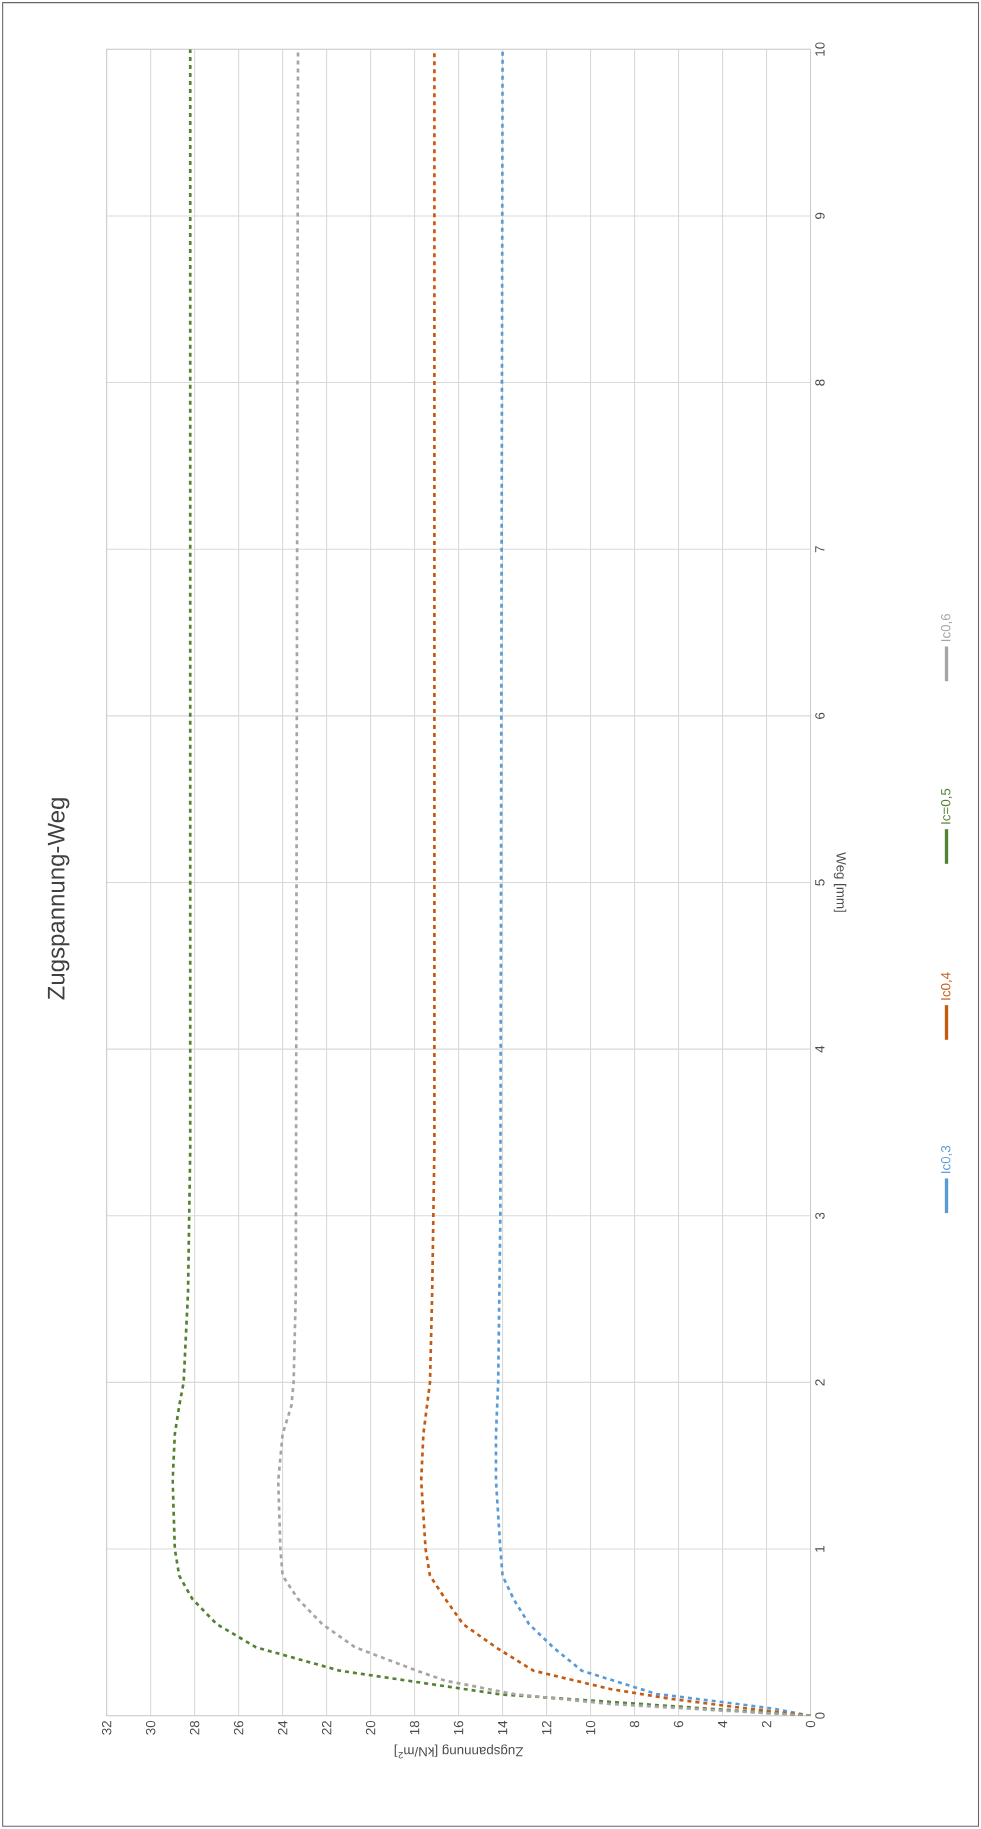 The image size is (981, 1829). Describe the element at coordinates (820, 1215) in the screenshot. I see `y-tick-label: 3` at that location.